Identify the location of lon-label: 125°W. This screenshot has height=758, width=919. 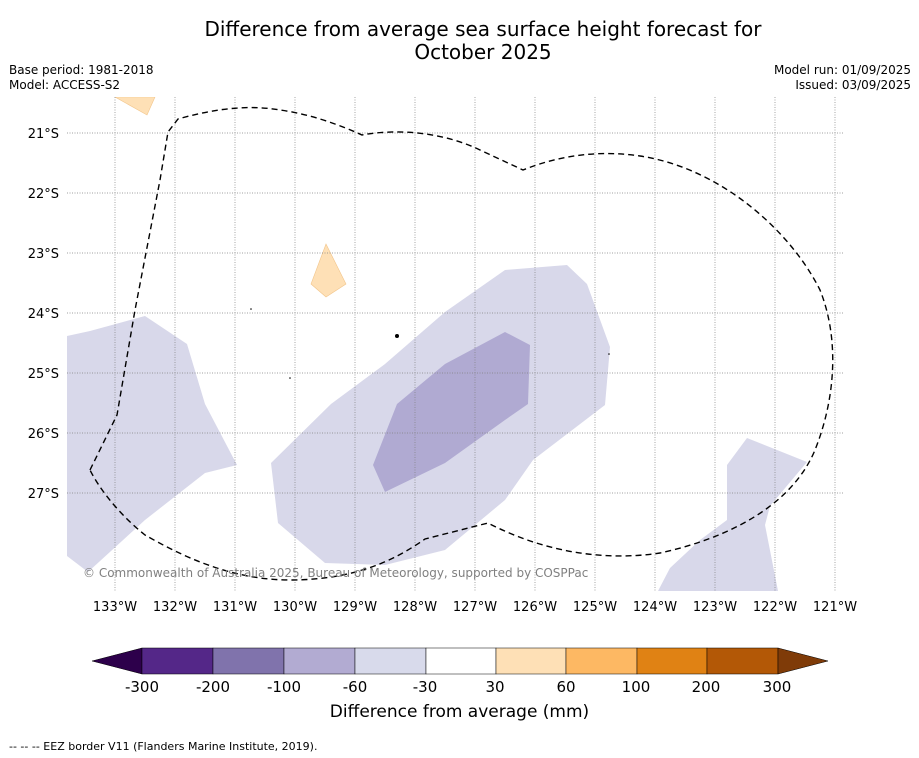
(595, 607).